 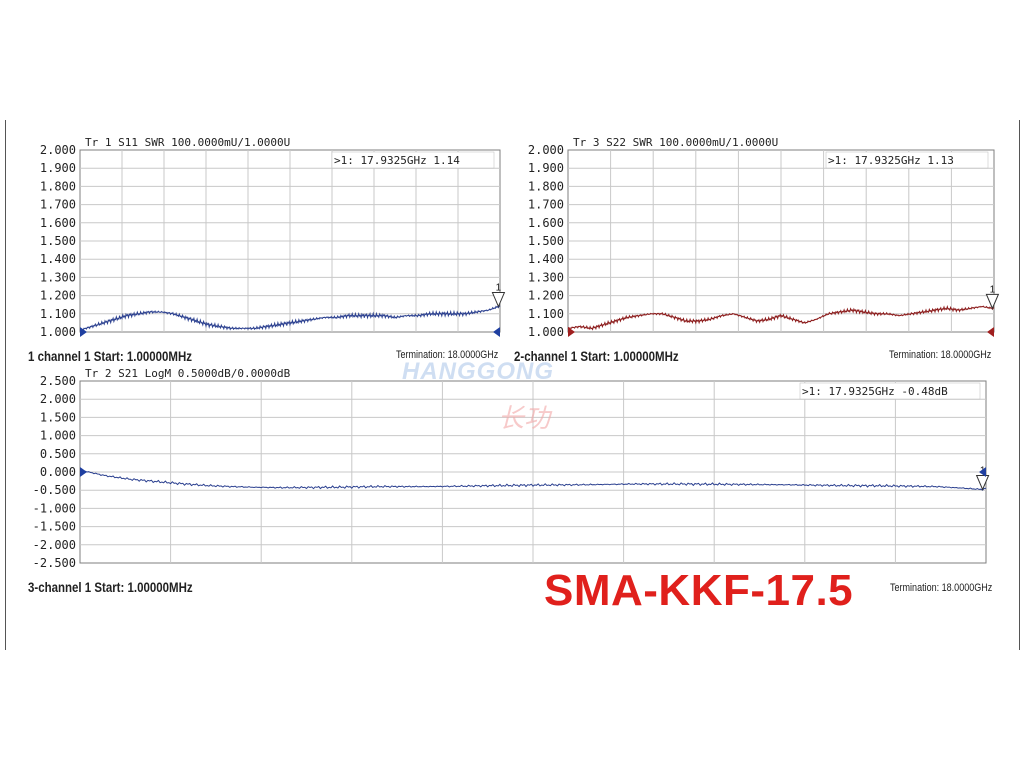 I want to click on s21-y-tick-label: -2.000, so click(x=54, y=545).